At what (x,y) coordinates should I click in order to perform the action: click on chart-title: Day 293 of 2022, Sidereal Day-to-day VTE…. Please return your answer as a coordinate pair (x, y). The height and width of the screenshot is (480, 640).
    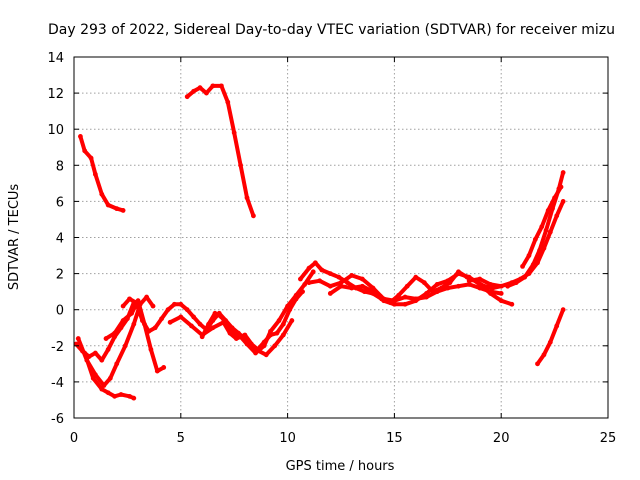
    Looking at the image, I should click on (331, 30).